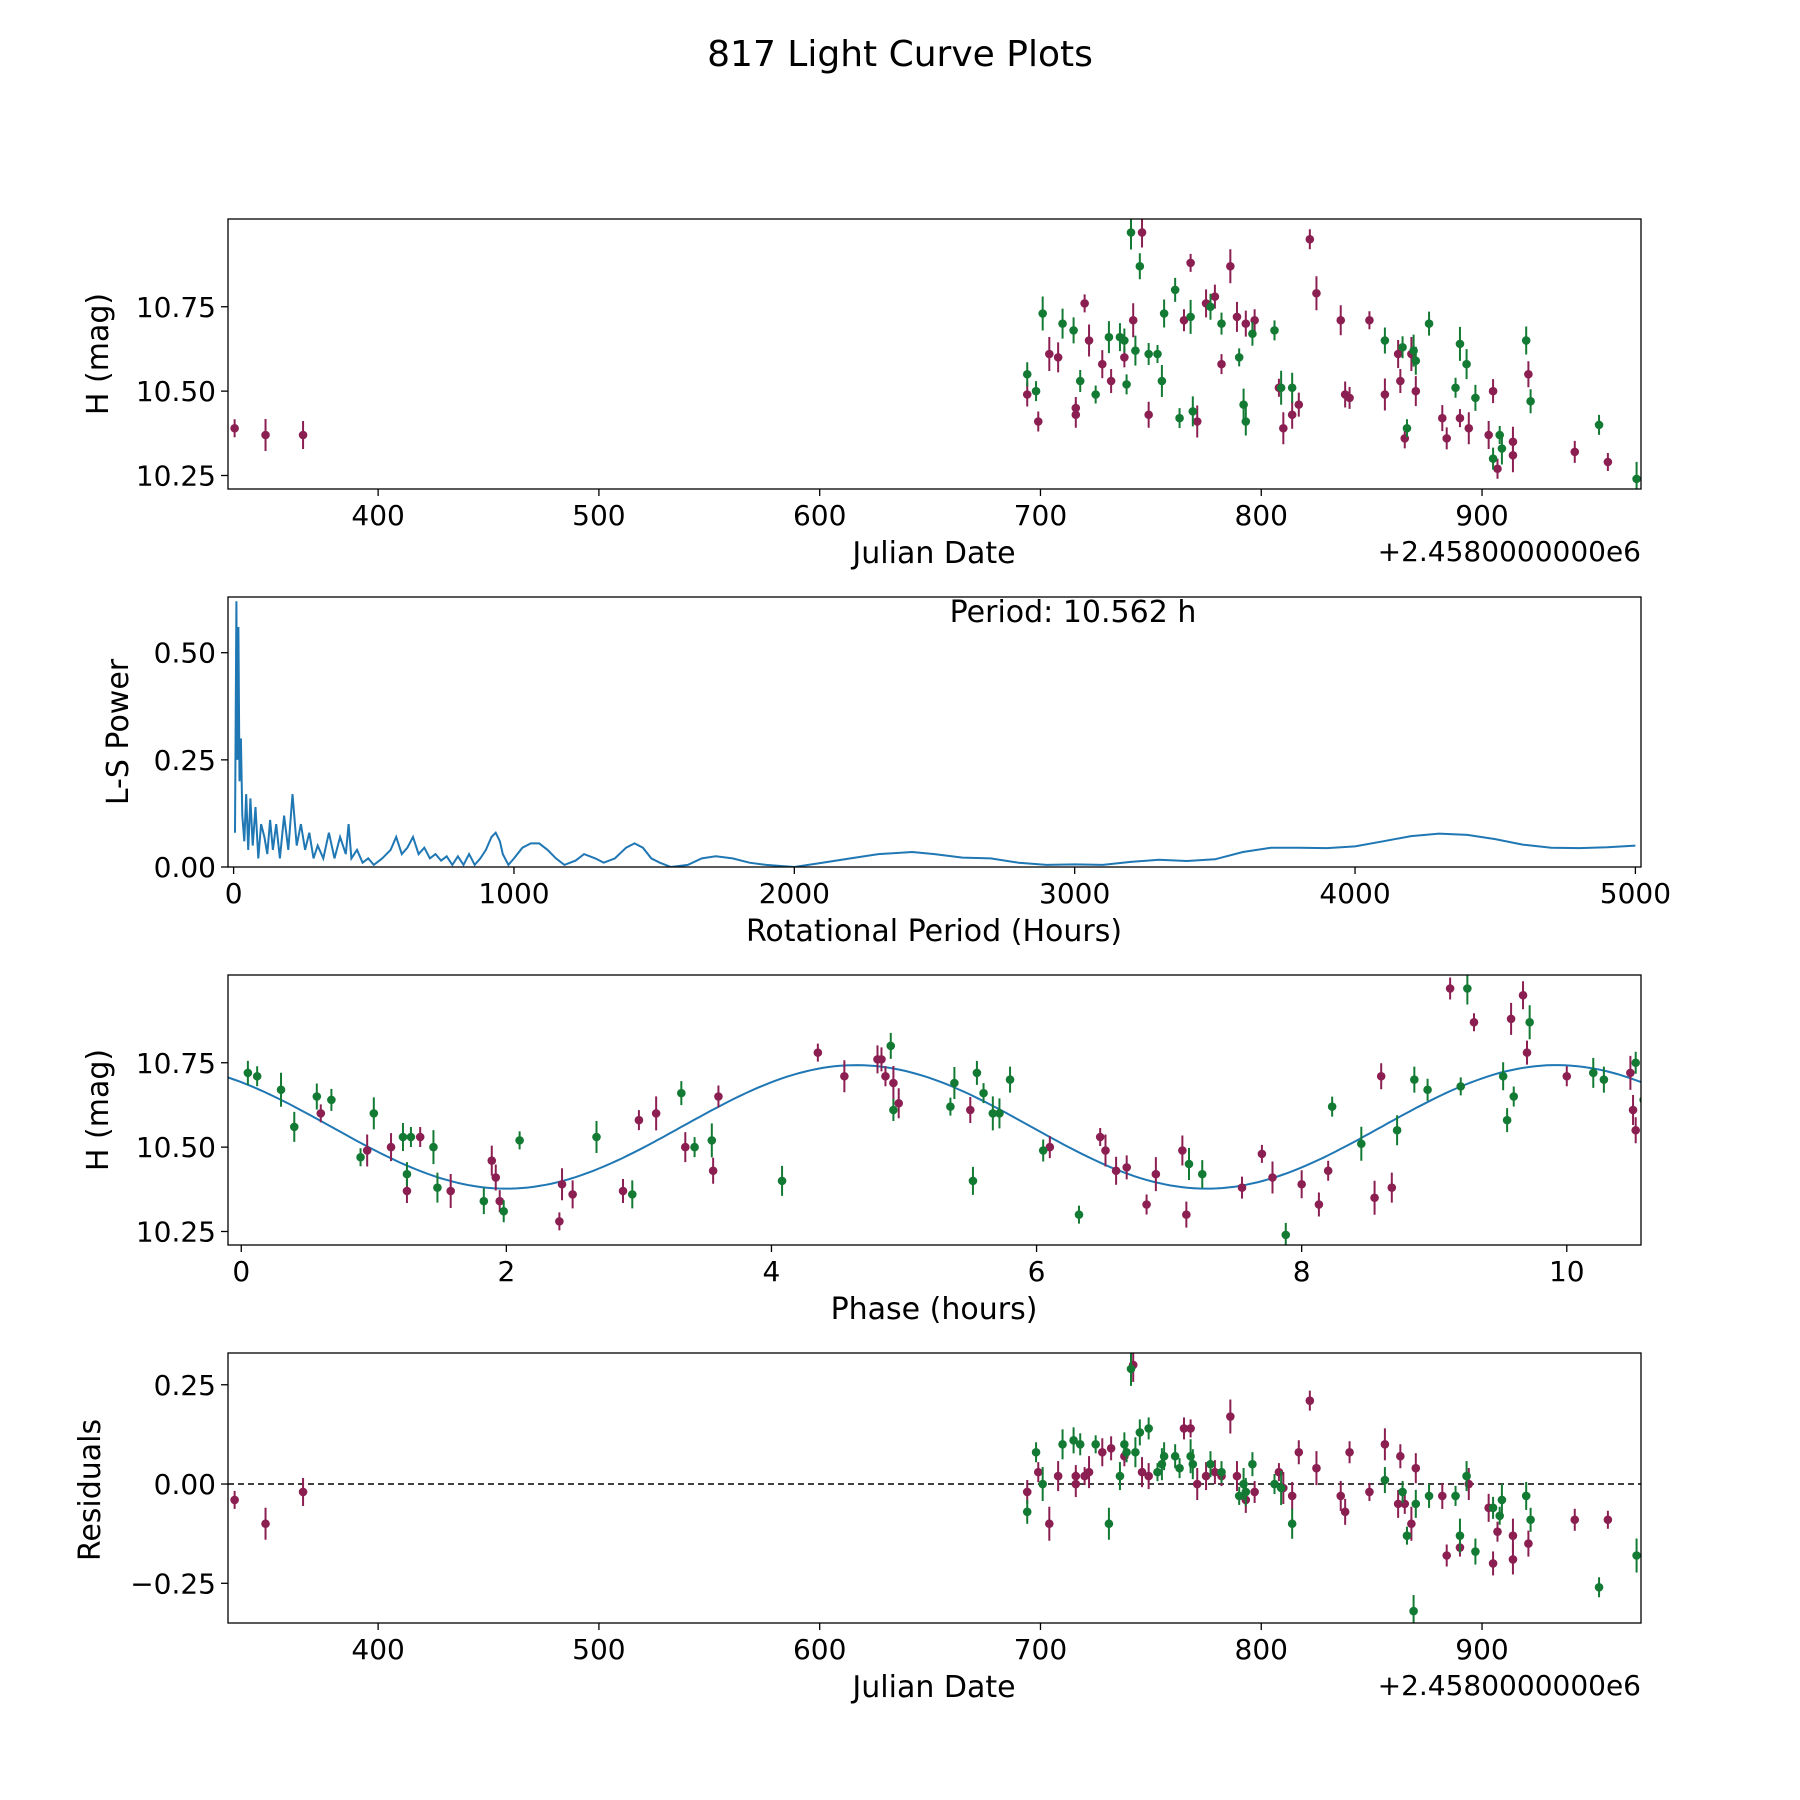 This screenshot has height=1800, width=1800. I want to click on x-tick-label: 0, so click(241, 1271).